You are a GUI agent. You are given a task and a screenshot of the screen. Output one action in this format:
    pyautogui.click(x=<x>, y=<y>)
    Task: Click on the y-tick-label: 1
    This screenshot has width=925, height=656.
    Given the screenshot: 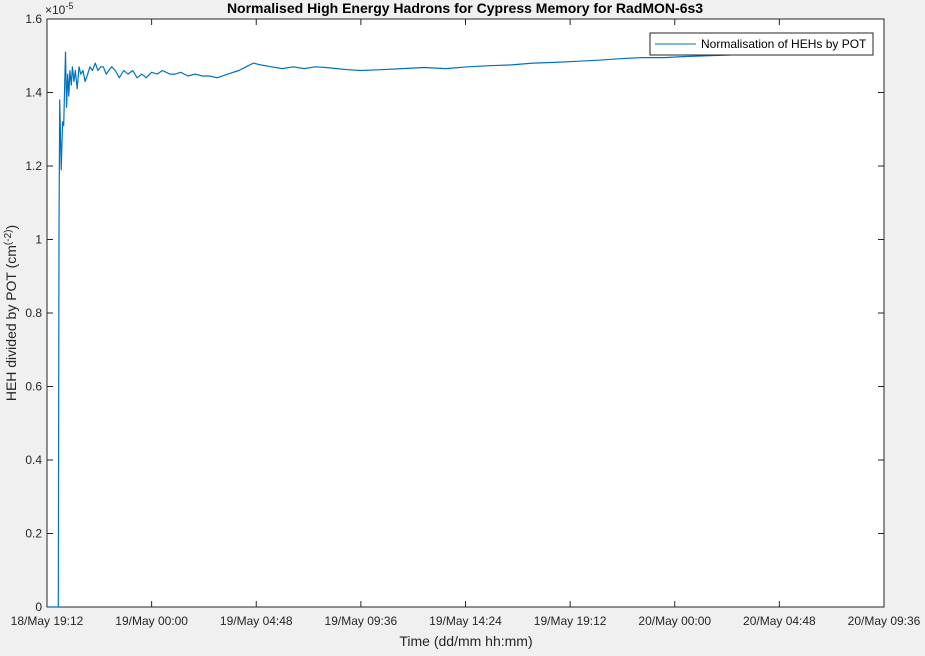 What is the action you would take?
    pyautogui.click(x=38, y=240)
    